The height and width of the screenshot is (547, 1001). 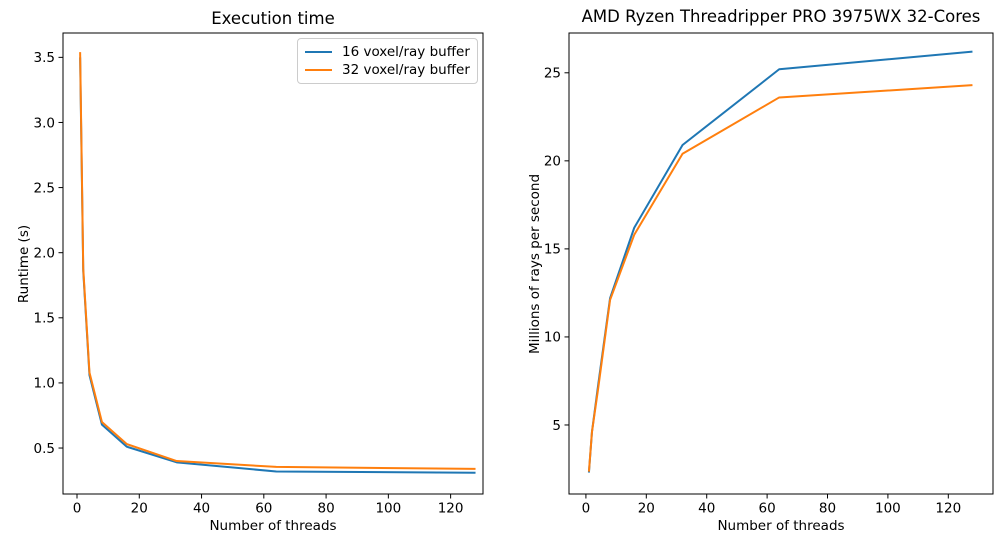 What do you see at coordinates (44, 449) in the screenshot?
I see `y-tick-label: 0.5` at bounding box center [44, 449].